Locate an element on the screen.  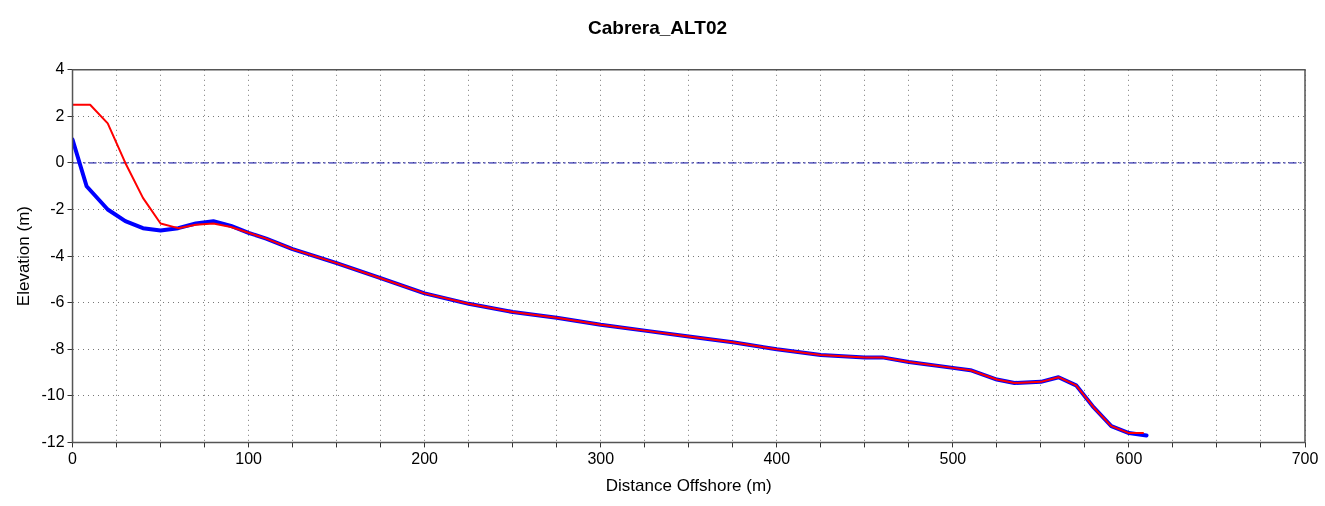
y-tick-label: -2 is located at coordinates (57, 208).